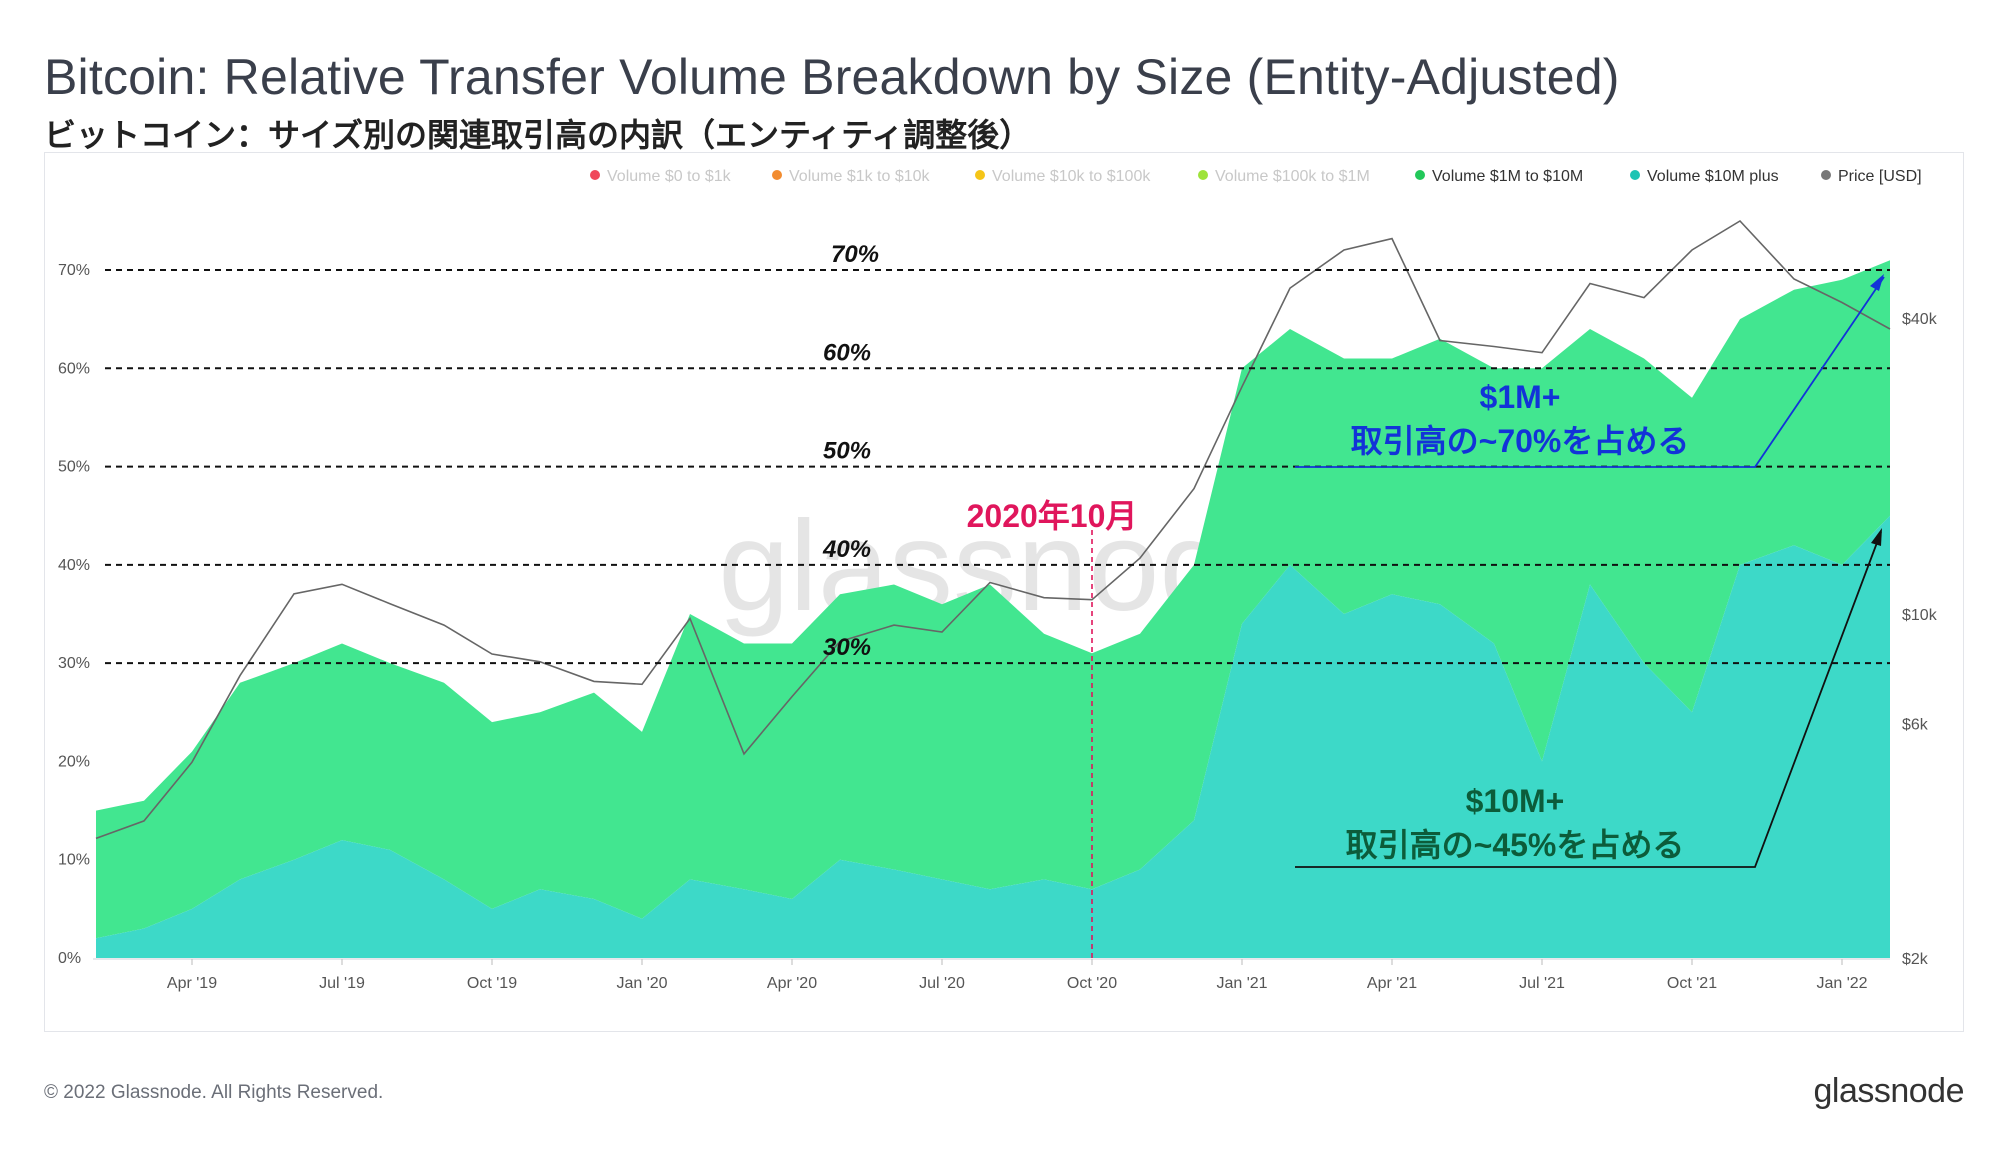  I want to click on y-right-tick-label: $2k, so click(1915, 959).